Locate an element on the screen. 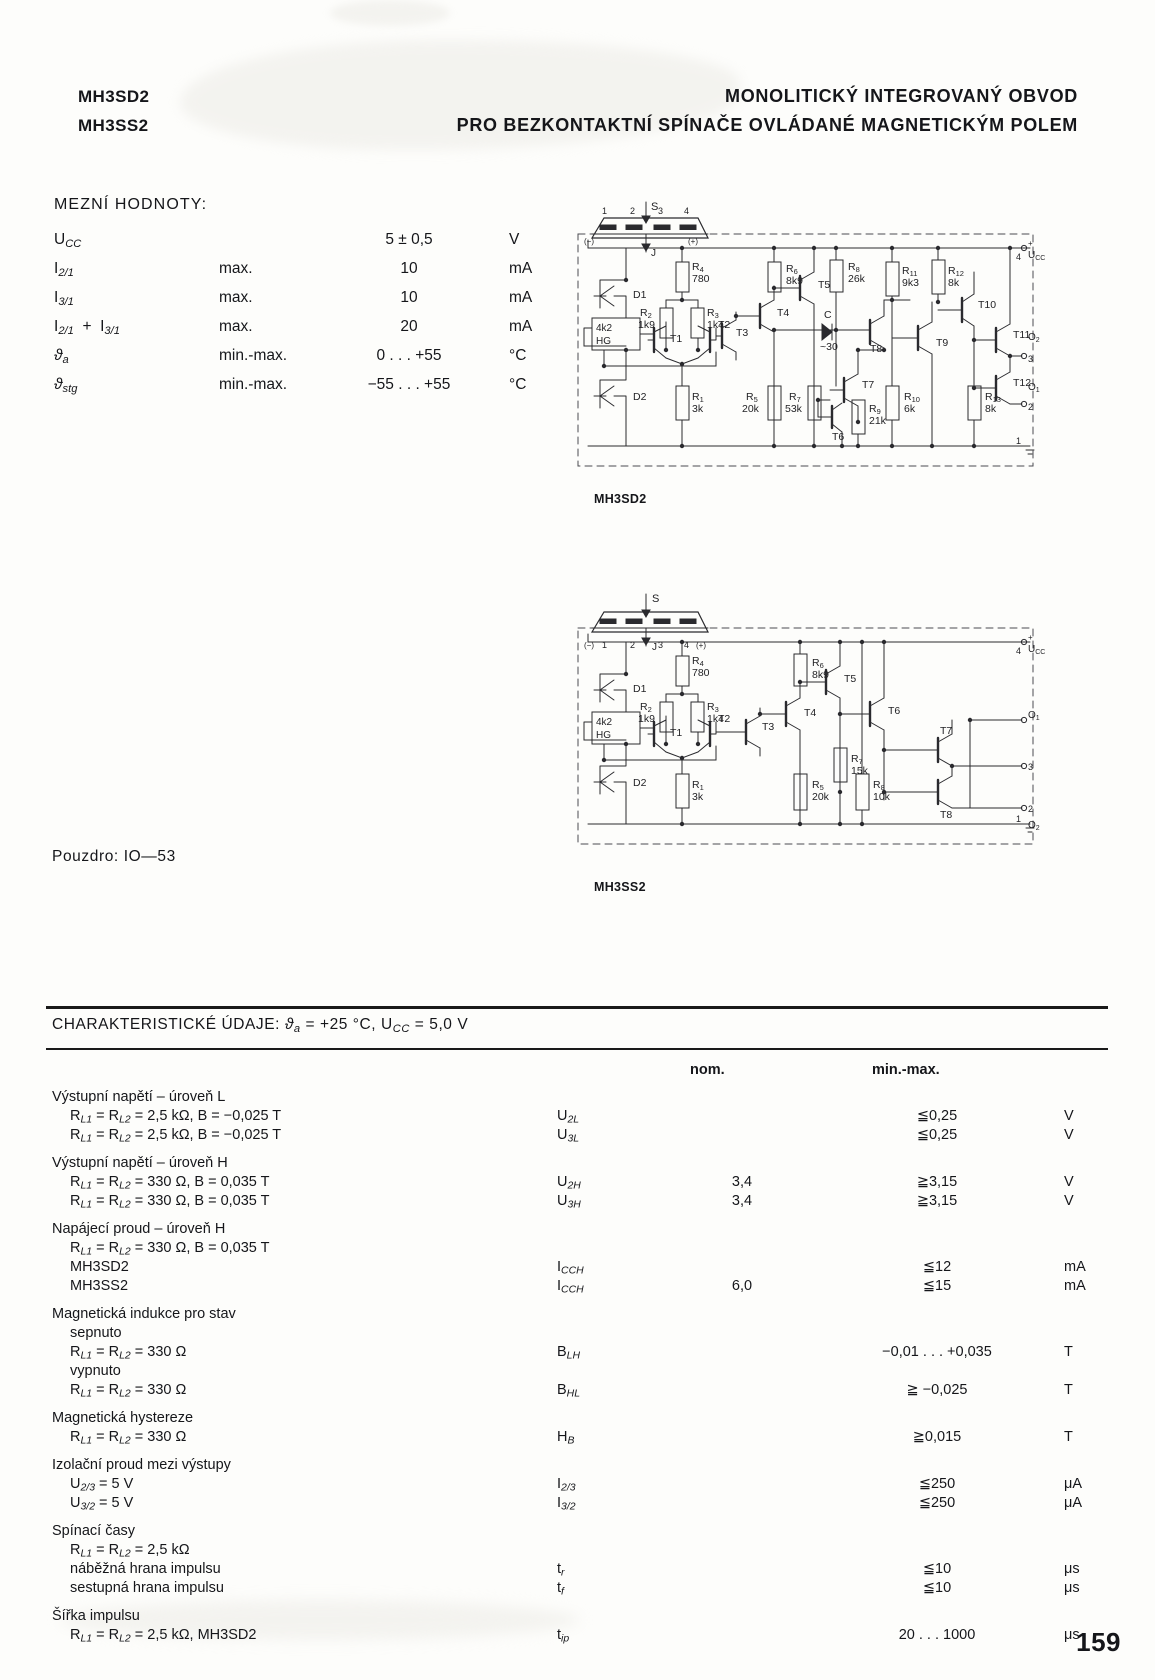 The image size is (1155, 1680). resistor-r8-value: 10k is located at coordinates (882, 797).